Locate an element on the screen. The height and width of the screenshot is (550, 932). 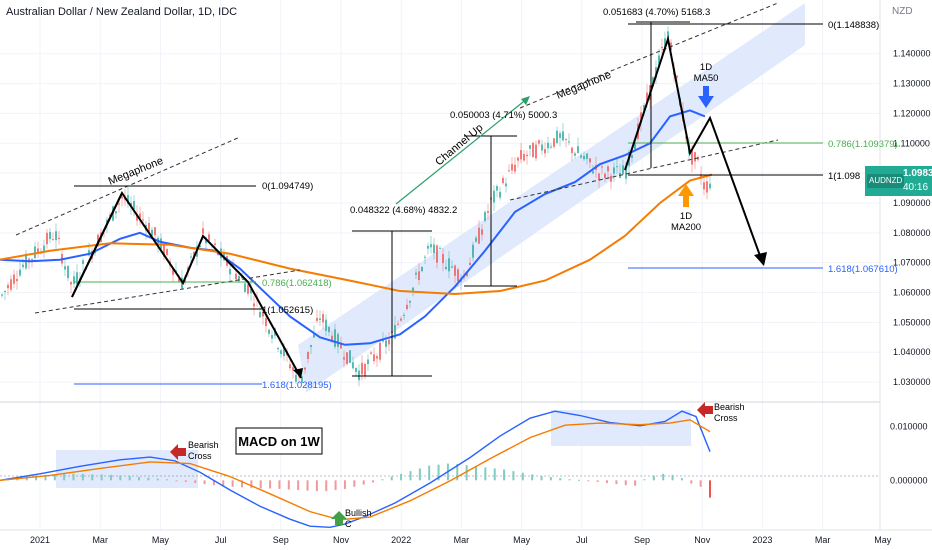
arrow-down-icon is located at coordinates (706, 97).